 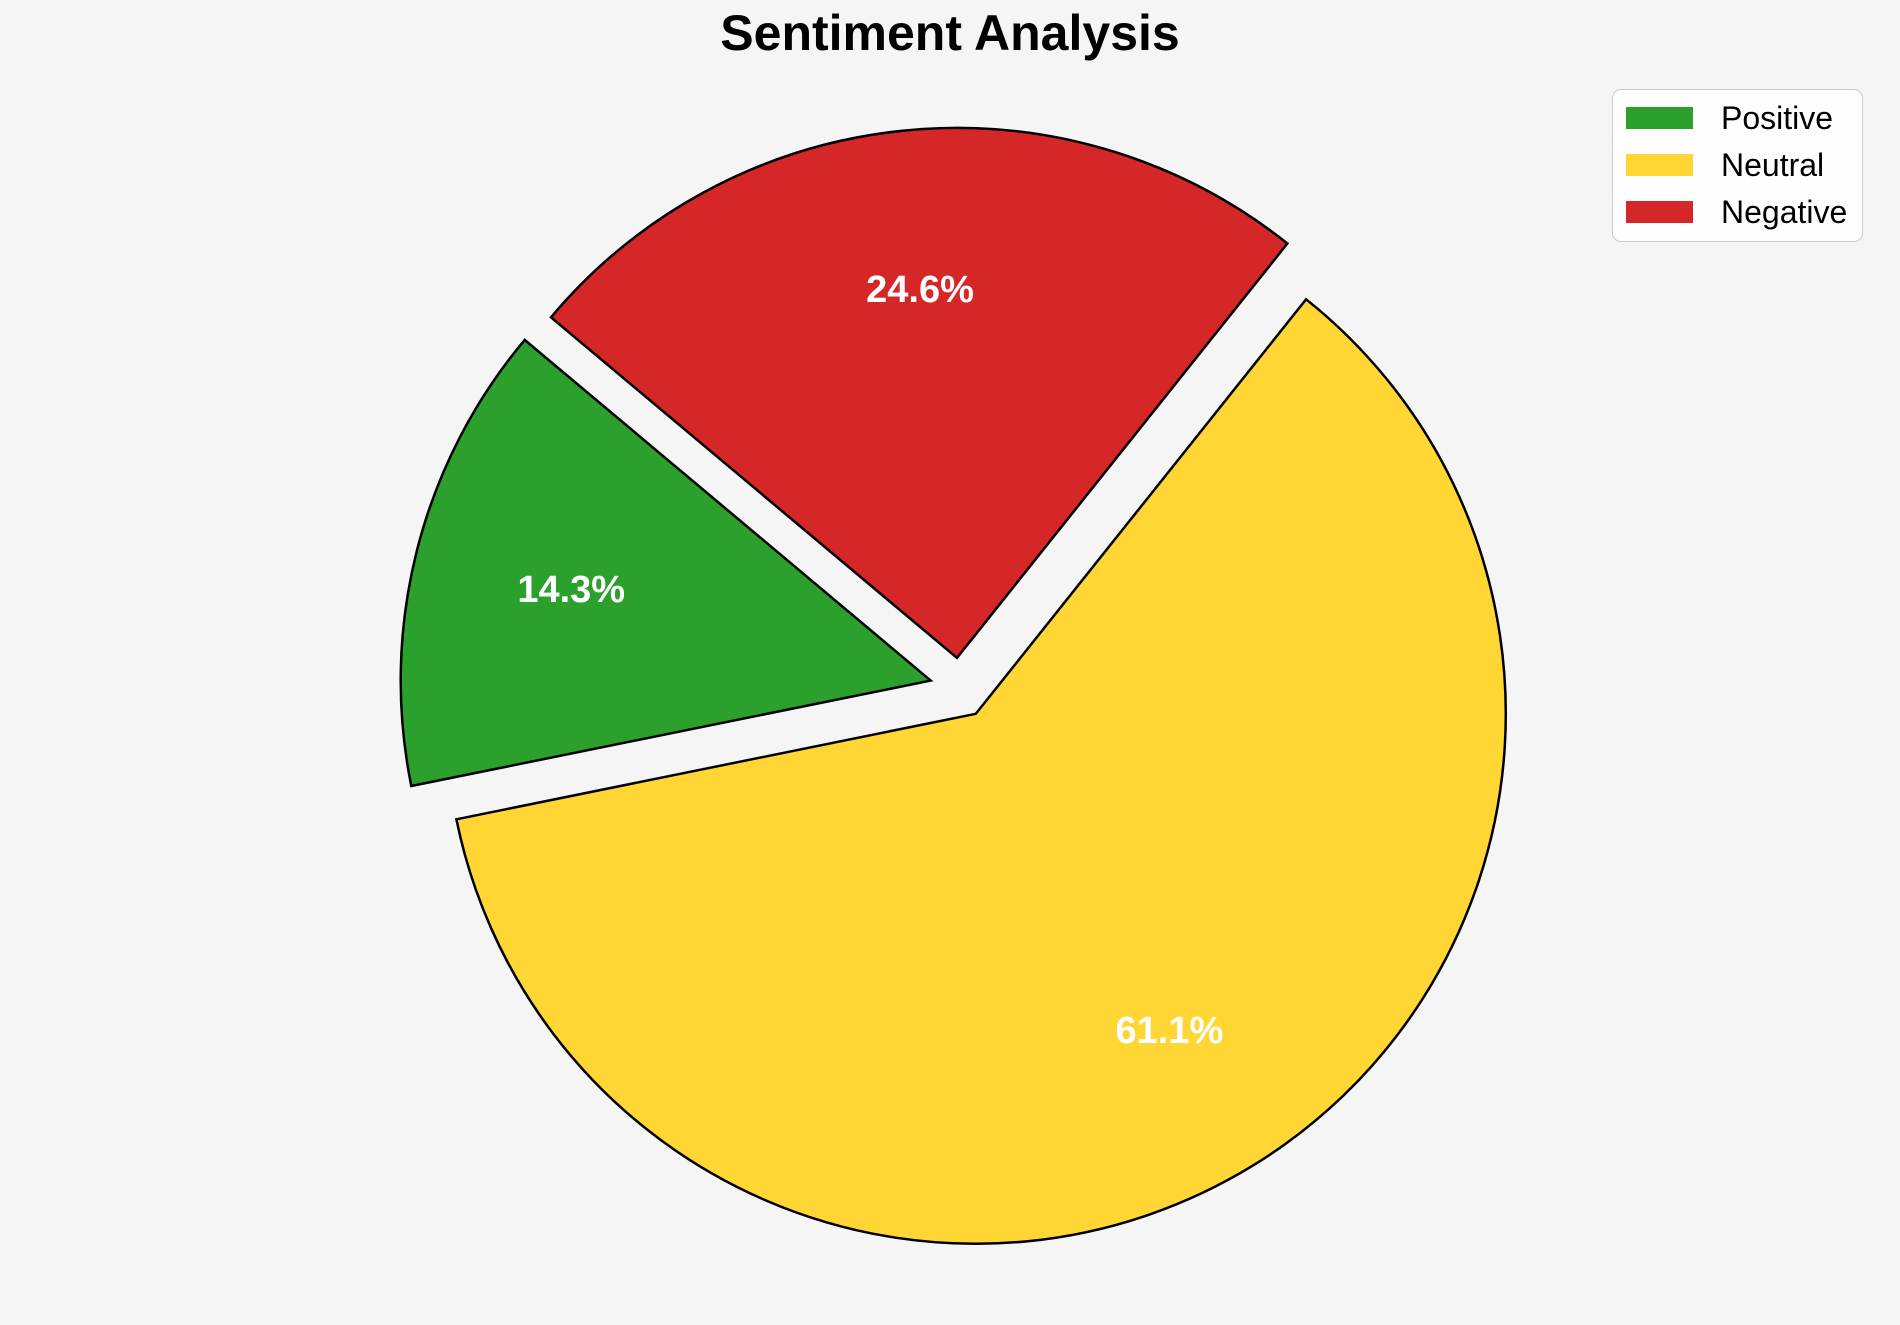 I want to click on legend-item-negative: Negative, so click(x=1744, y=211).